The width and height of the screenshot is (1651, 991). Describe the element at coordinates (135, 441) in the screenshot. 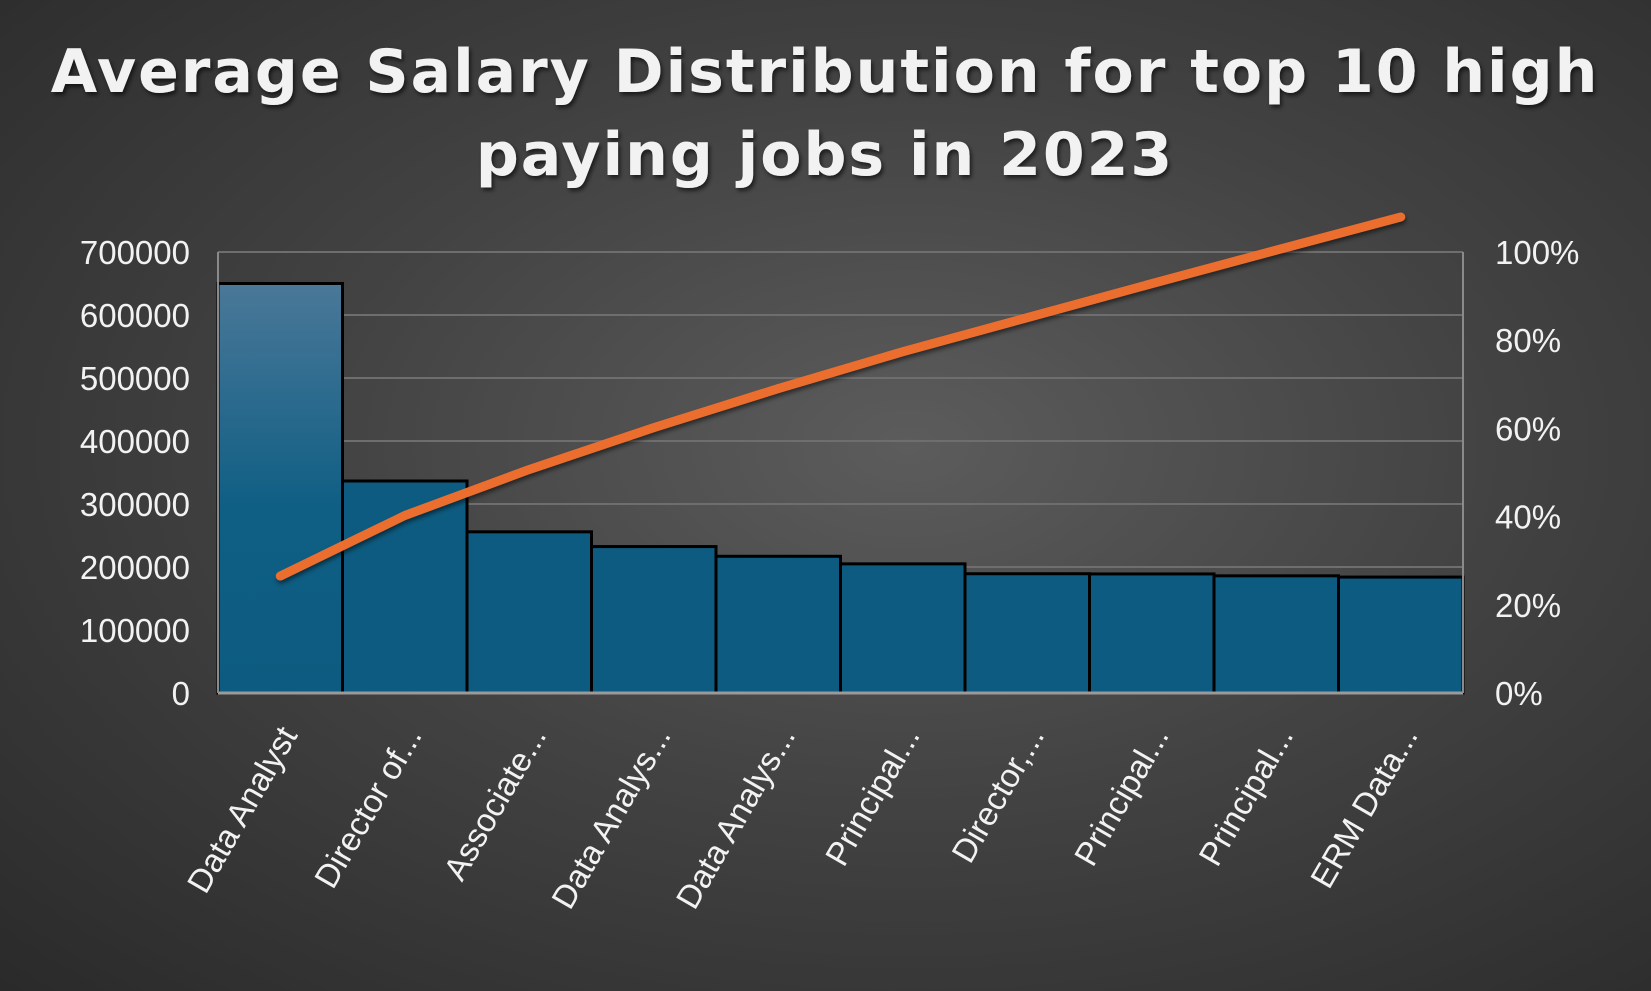

I see `y-tick-label: 400000` at that location.